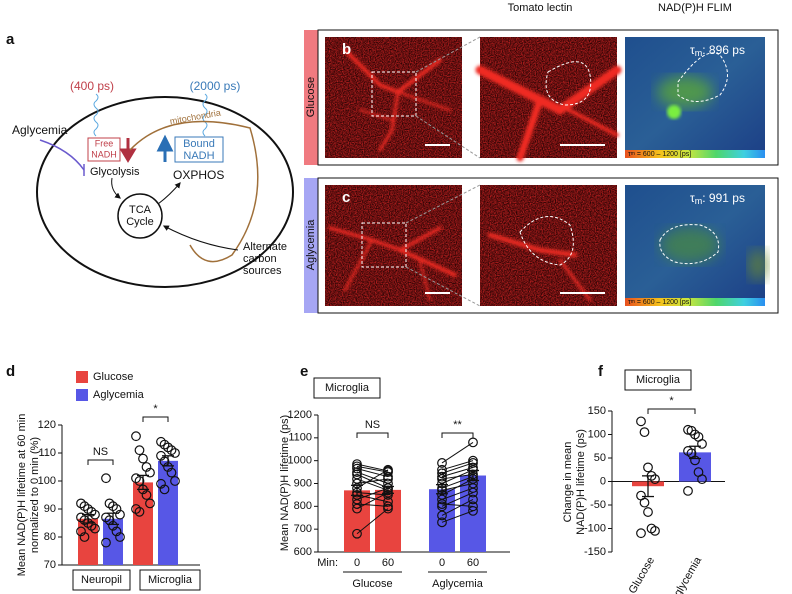 The width and height of the screenshot is (792, 594). I want to click on y-tick-label: 700, so click(303, 529).